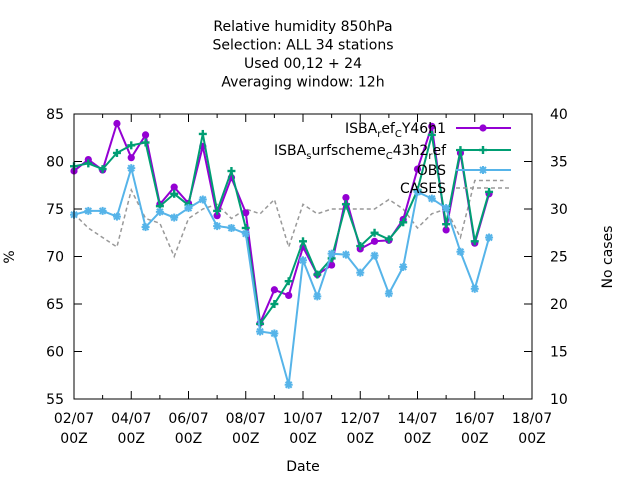 The image size is (640, 480). I want to click on legend-entry: OBS, so click(464, 171).